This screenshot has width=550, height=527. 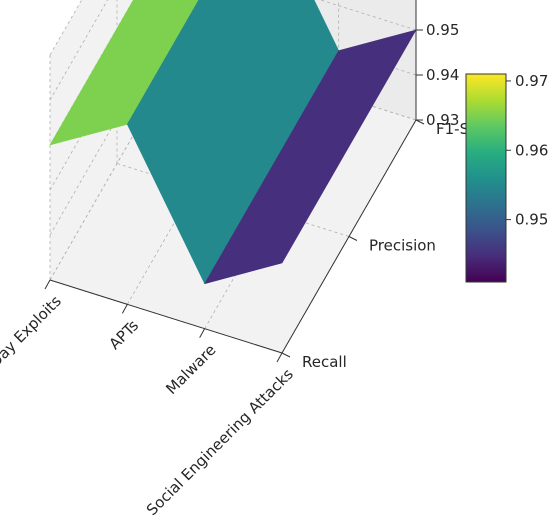 What do you see at coordinates (531, 220) in the screenshot?
I see `colorbar-tick-label: 0.95` at bounding box center [531, 220].